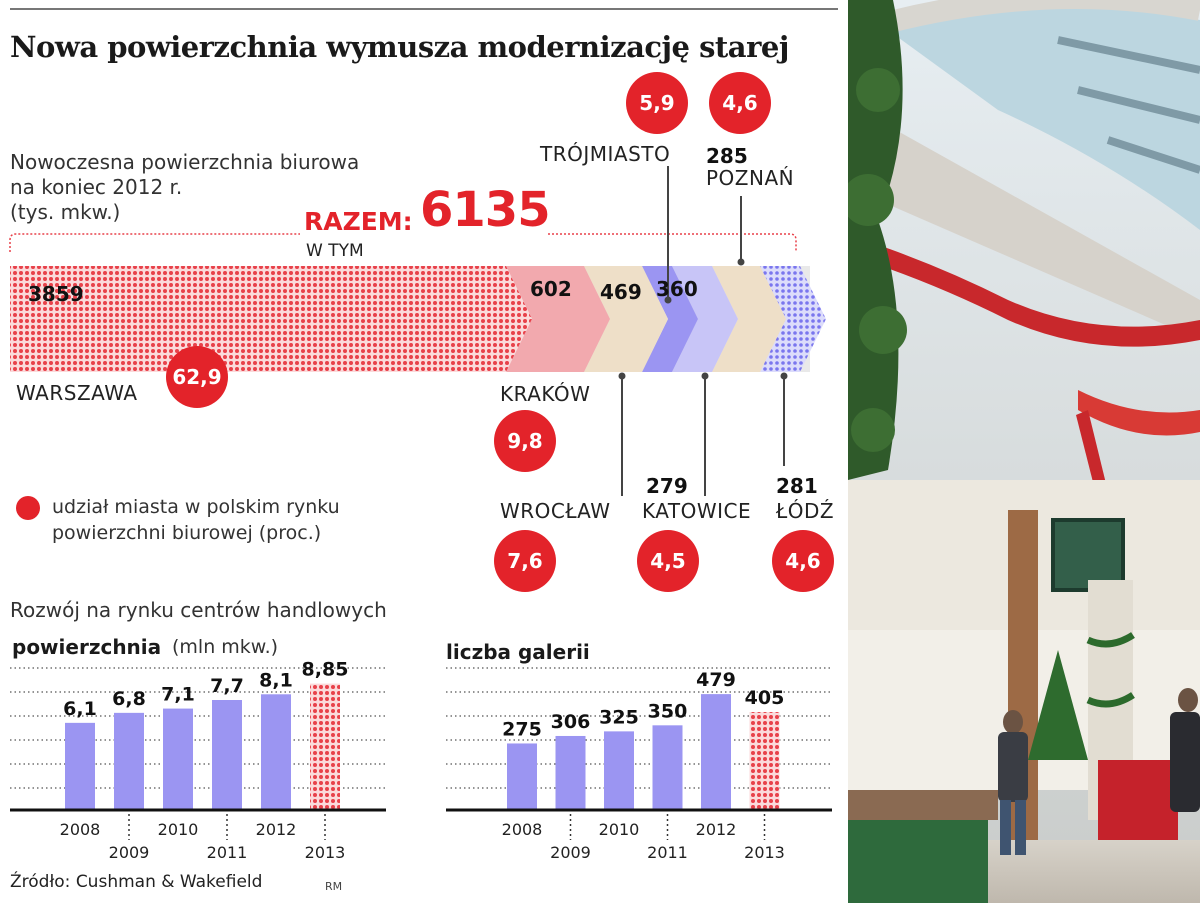  Describe the element at coordinates (619, 717) in the screenshot. I see `bar-value-label: 325` at that location.